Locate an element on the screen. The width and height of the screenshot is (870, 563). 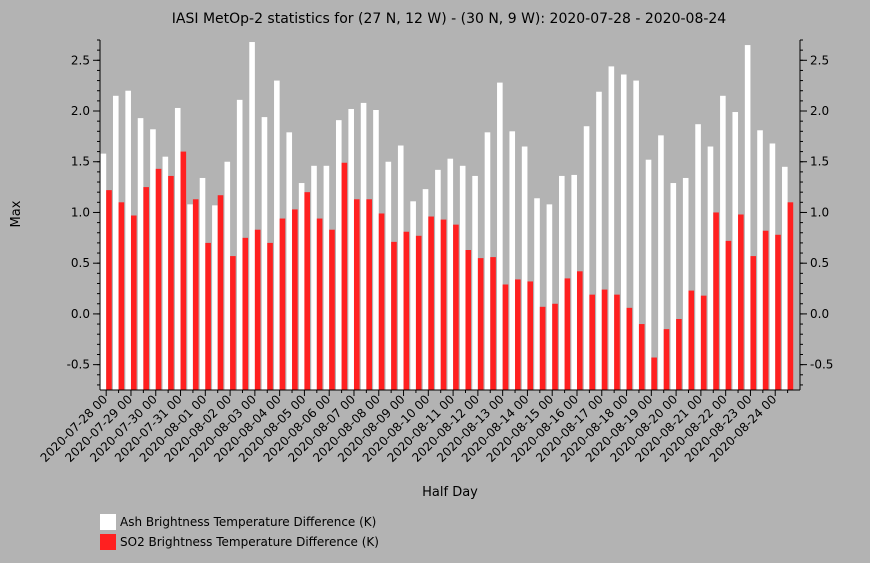
y-tick-label-right: 2.5 is located at coordinates (819, 60).